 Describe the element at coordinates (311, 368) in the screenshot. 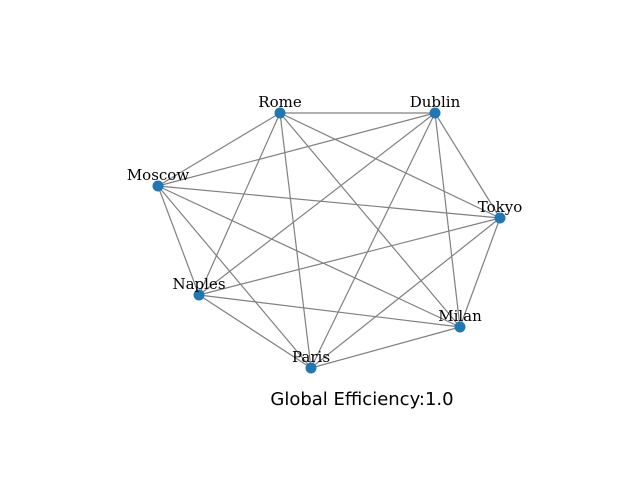

I see `node-paris` at that location.